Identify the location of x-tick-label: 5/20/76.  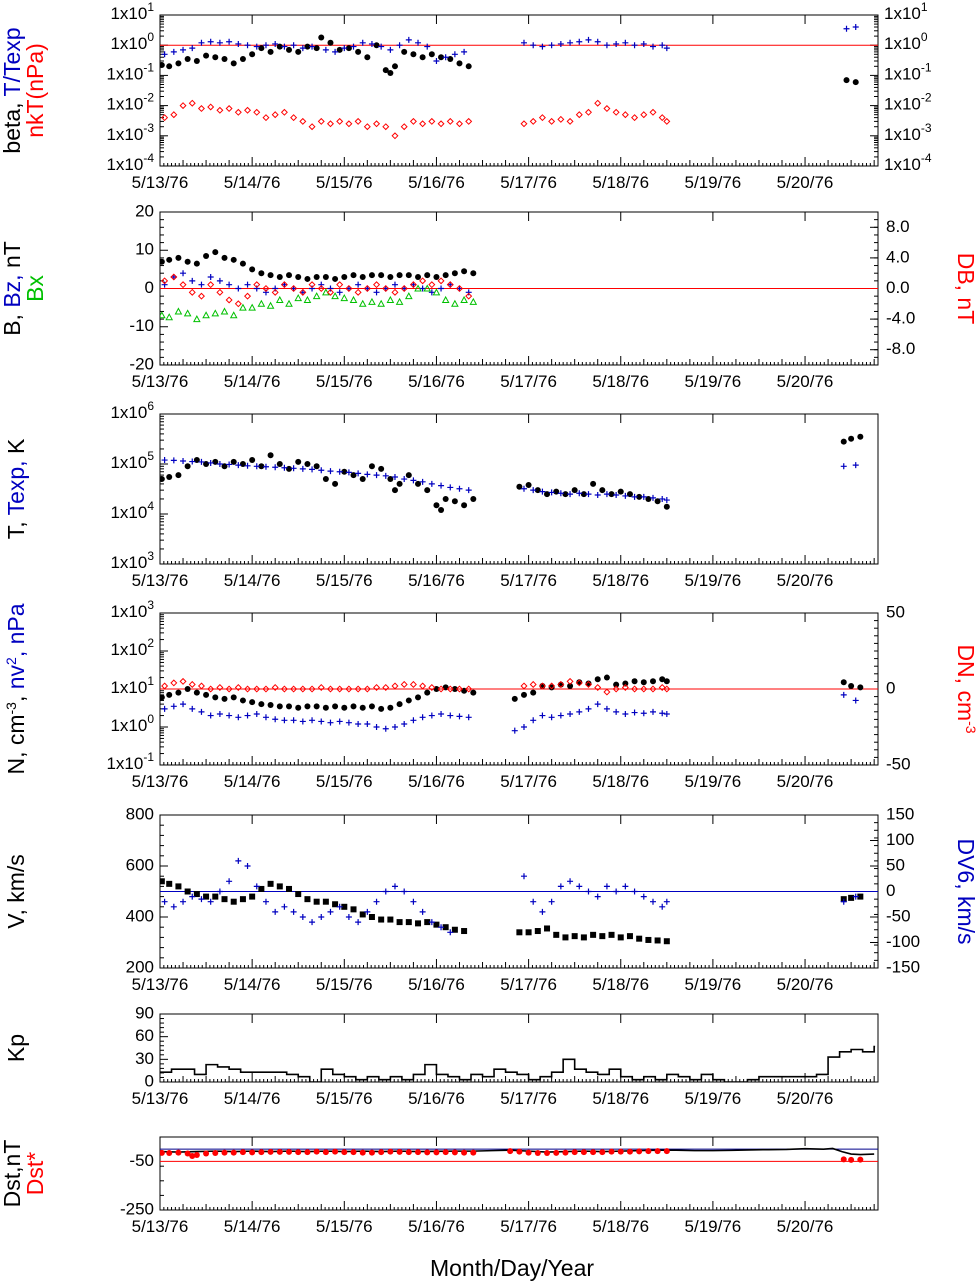
(805, 1226).